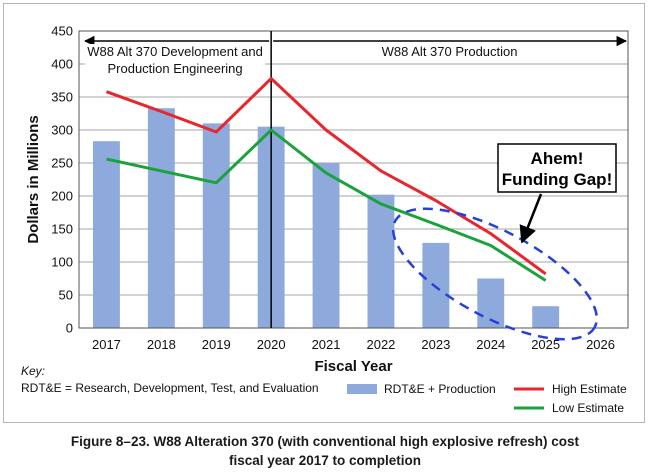 This screenshot has height=475, width=650. What do you see at coordinates (66, 295) in the screenshot?
I see `y-tick-label: 50` at bounding box center [66, 295].